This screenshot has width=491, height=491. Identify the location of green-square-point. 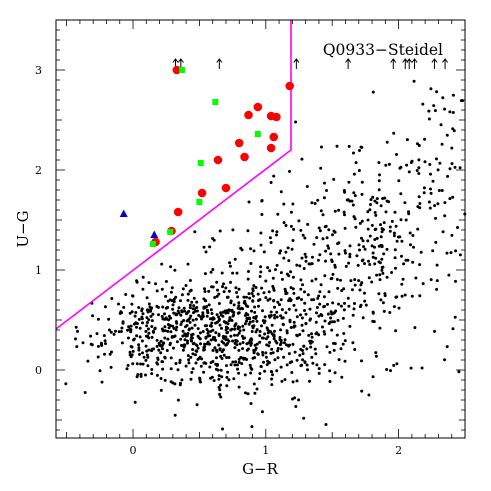
(182, 70).